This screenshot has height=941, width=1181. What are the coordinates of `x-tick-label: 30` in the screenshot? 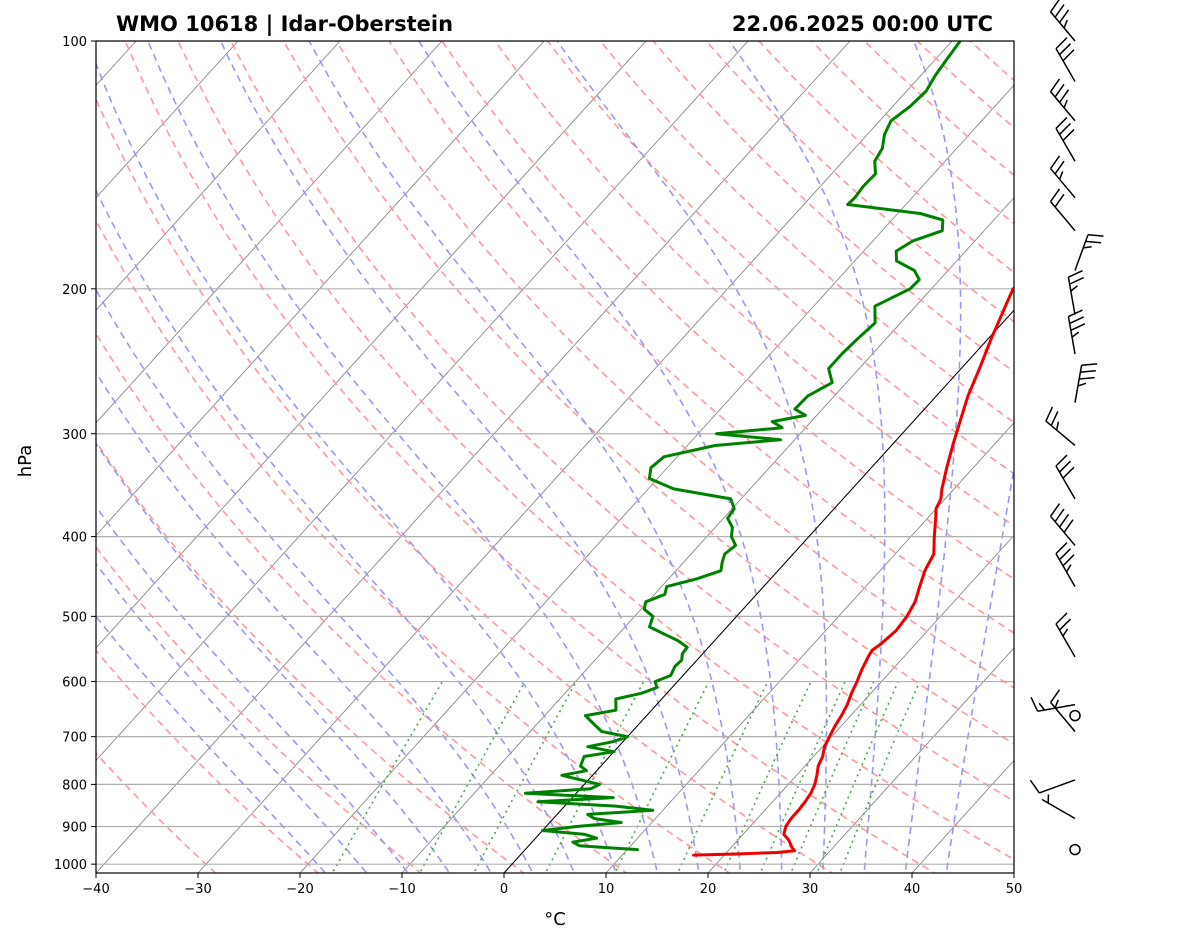 It's located at (810, 889).